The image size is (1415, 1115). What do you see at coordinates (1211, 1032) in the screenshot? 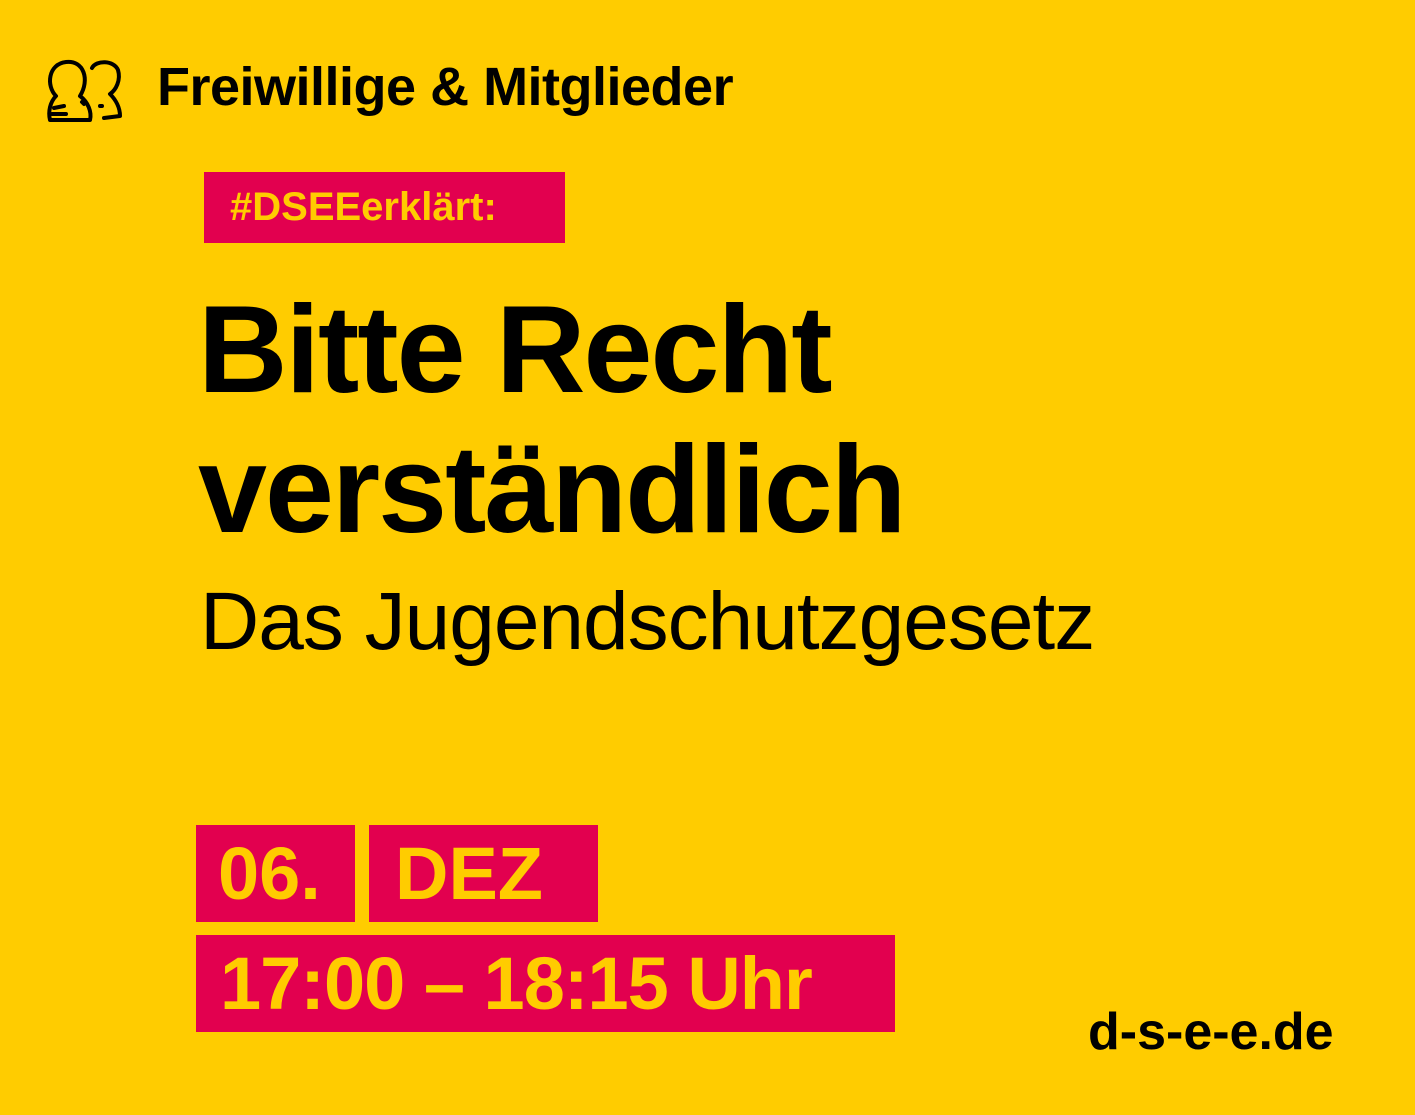
I see `website-url: d-s-e-e.de` at bounding box center [1211, 1032].